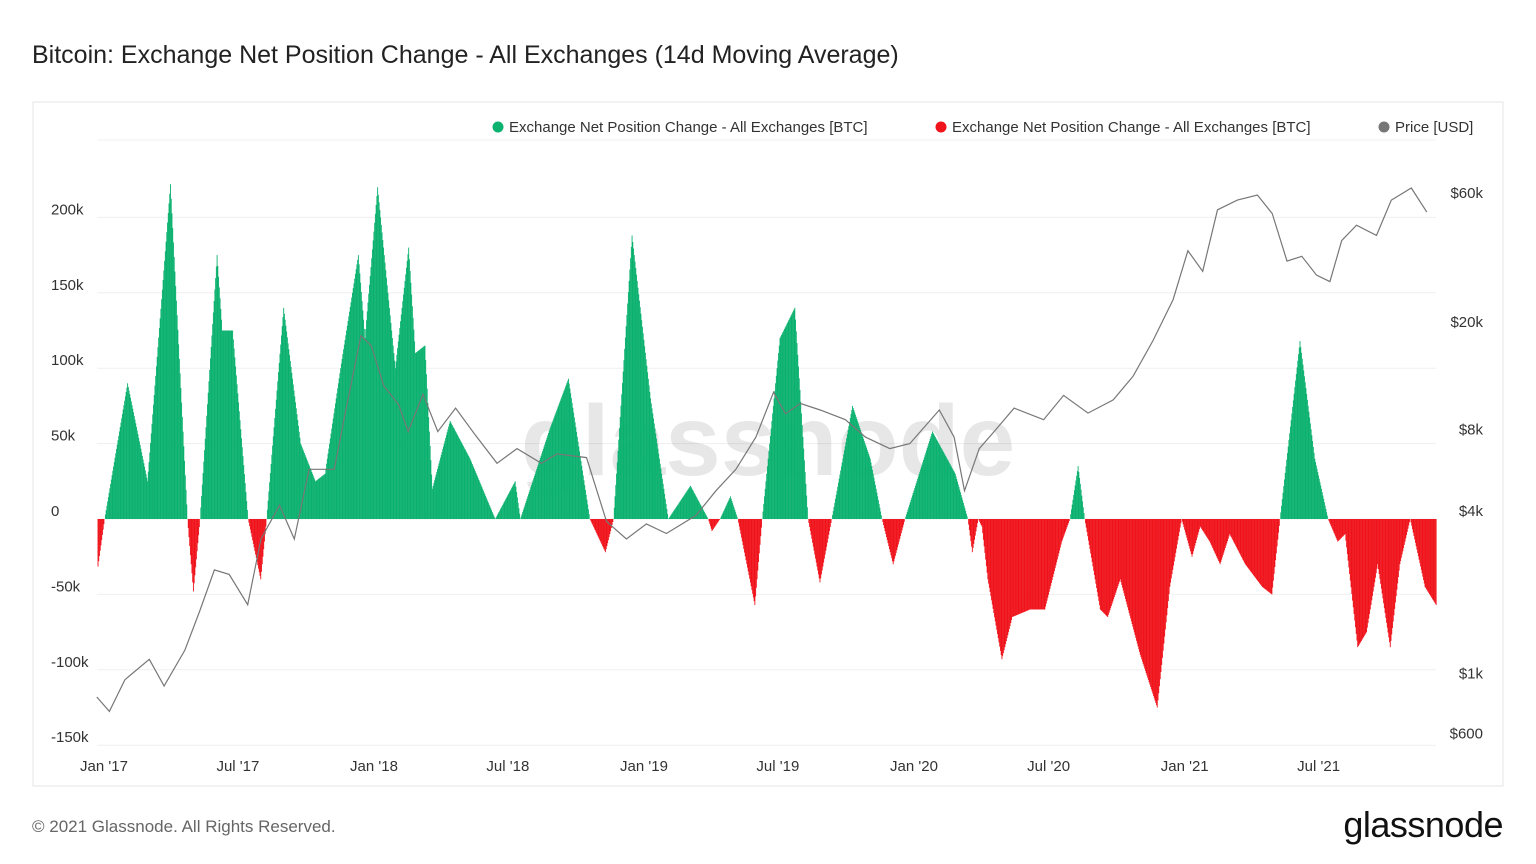 The width and height of the screenshot is (1536, 864). I want to click on x-tick-label: Jan '21, so click(1185, 766).